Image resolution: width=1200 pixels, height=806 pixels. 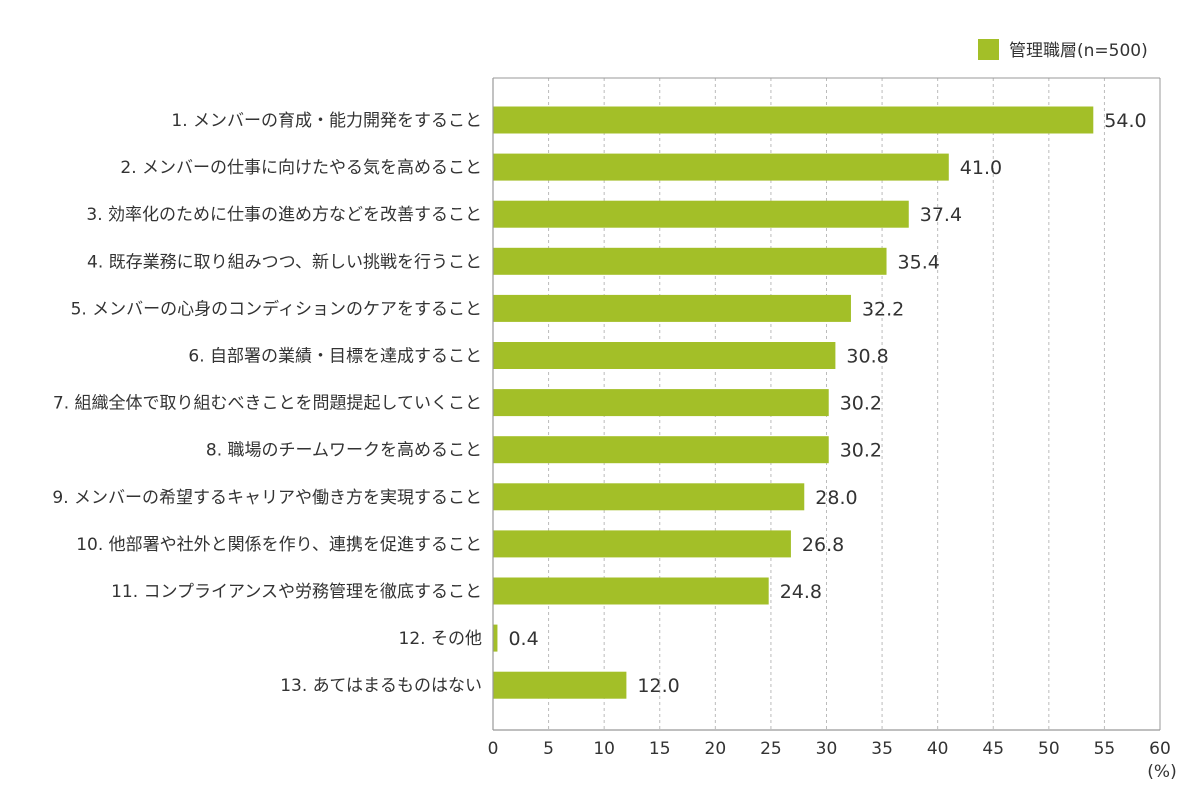 What do you see at coordinates (276, 308) in the screenshot?
I see `category-label: 5. メンバーの心身のコンディションのケアをすること` at bounding box center [276, 308].